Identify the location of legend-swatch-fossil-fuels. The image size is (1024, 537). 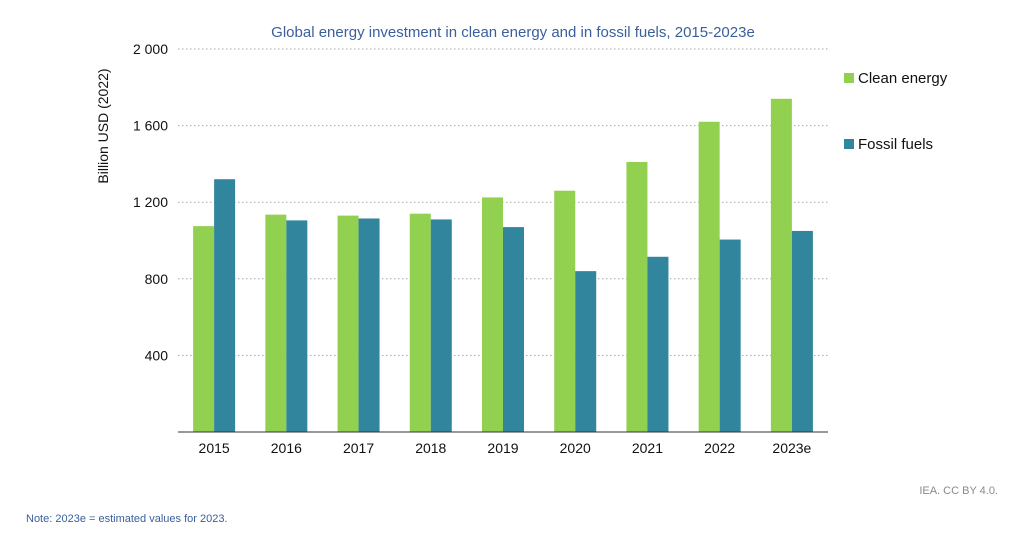
(849, 144).